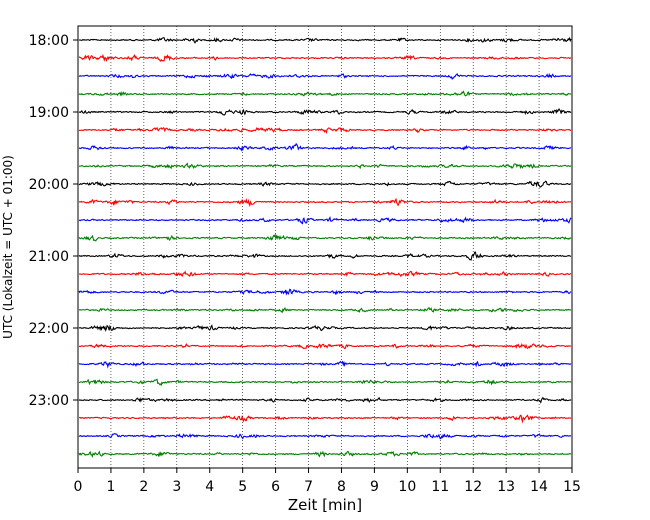 This screenshot has height=520, width=650. What do you see at coordinates (242, 487) in the screenshot?
I see `x-tick-label: 5` at bounding box center [242, 487].